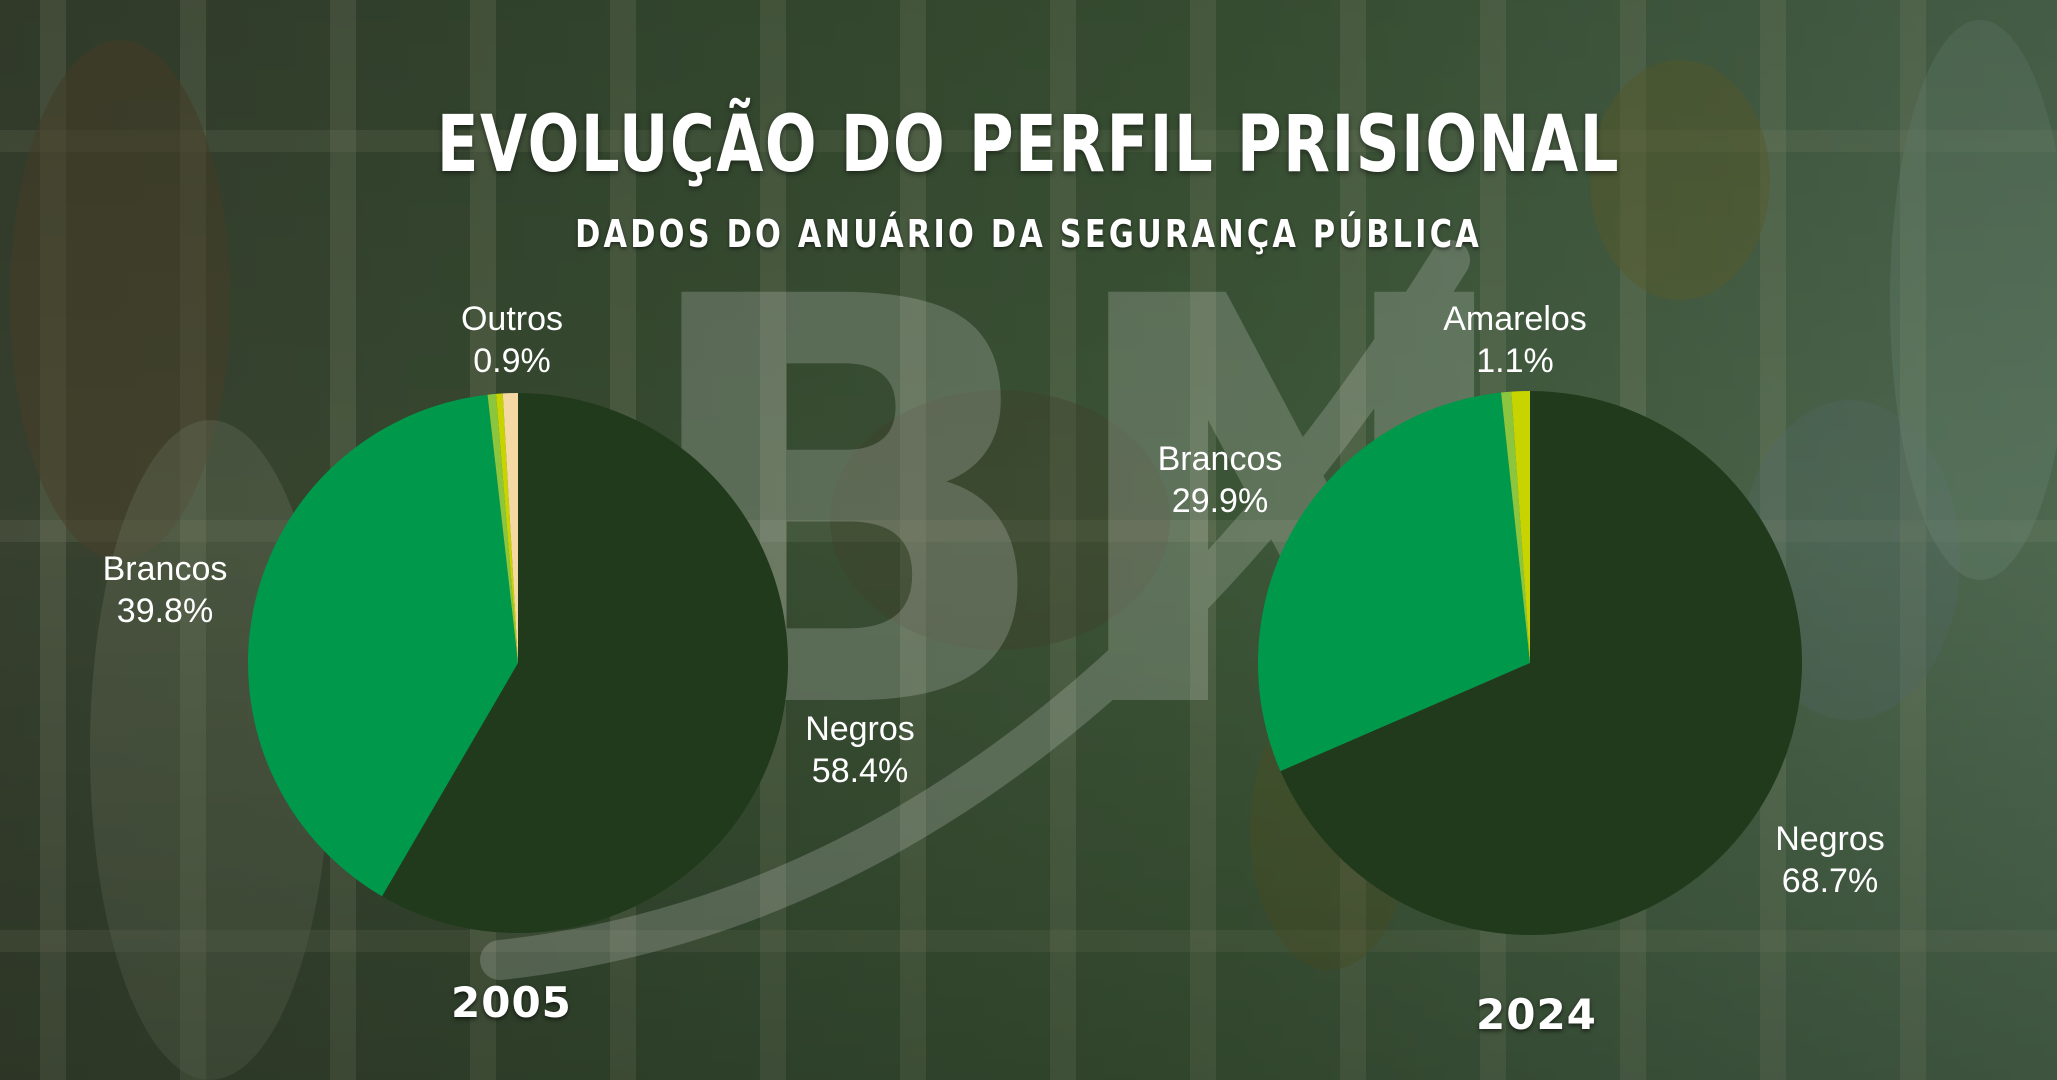 The image size is (2057, 1080). I want to click on slice-value-2024-amarelos: 1.1%, so click(1515, 361).